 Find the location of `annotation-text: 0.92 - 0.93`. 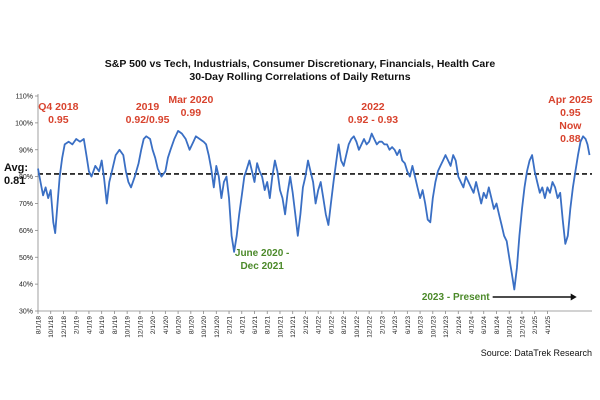

annotation-text: 0.92 - 0.93 is located at coordinates (373, 120).